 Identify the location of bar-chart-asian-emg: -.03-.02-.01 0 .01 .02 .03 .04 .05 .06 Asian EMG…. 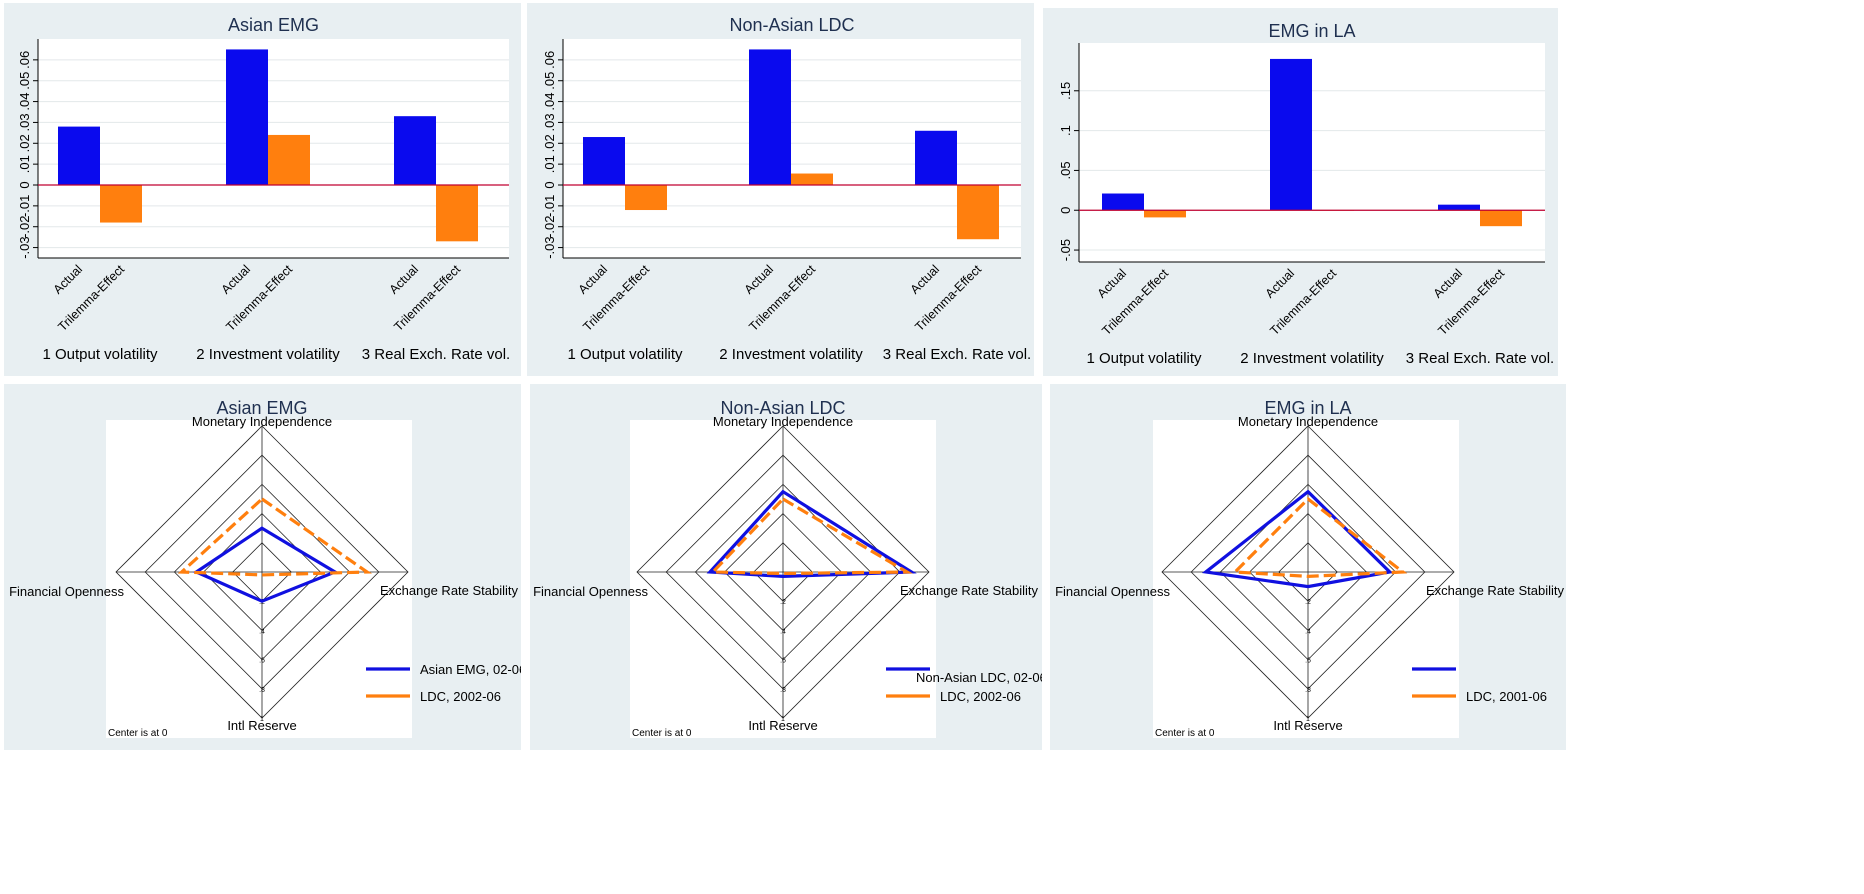
(263, 189).